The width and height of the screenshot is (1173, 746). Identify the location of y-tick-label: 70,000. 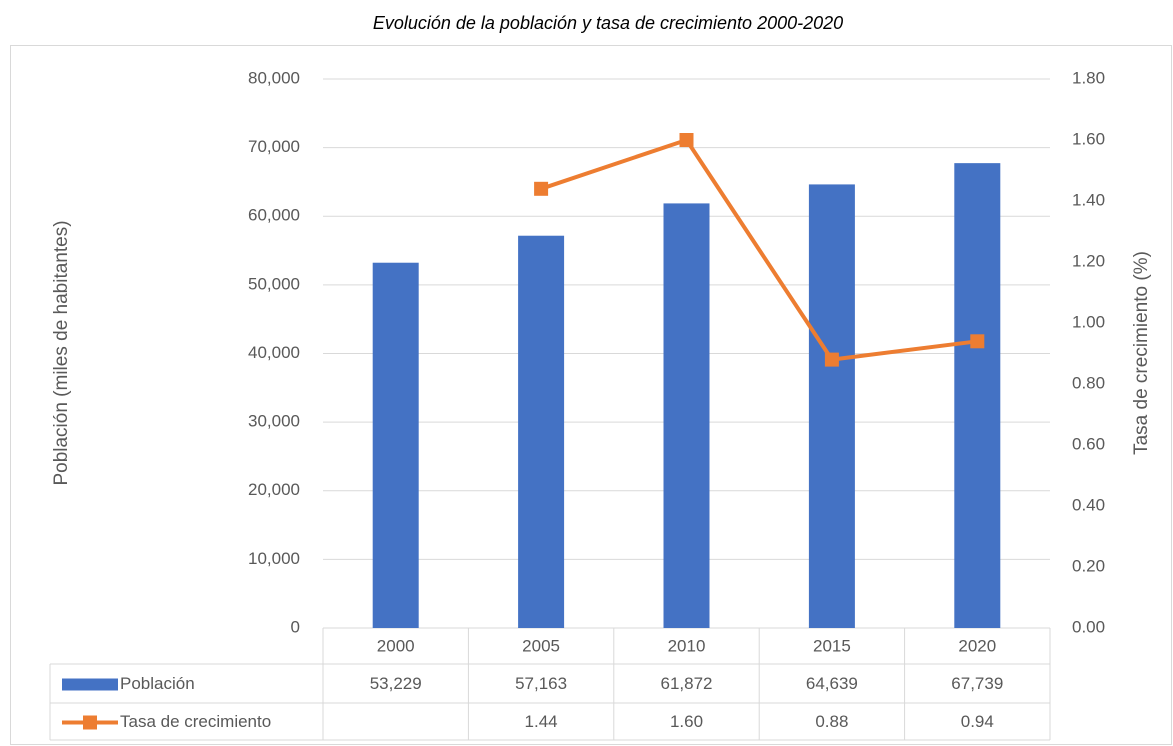
(274, 146).